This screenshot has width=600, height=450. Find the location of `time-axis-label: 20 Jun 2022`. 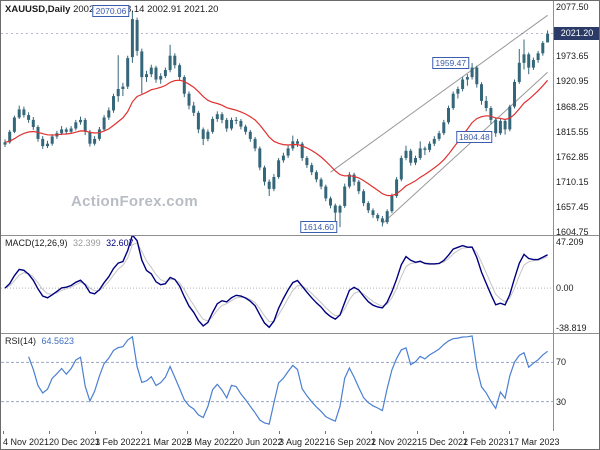

time-axis-label: 20 Jun 2022 is located at coordinates (258, 442).